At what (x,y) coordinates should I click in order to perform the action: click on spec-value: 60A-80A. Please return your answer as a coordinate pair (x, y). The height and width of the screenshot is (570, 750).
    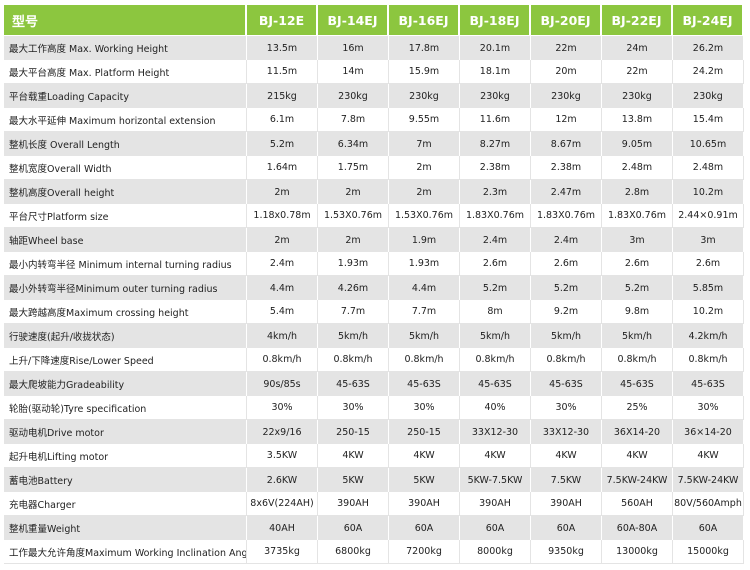
    Looking at the image, I should click on (637, 528).